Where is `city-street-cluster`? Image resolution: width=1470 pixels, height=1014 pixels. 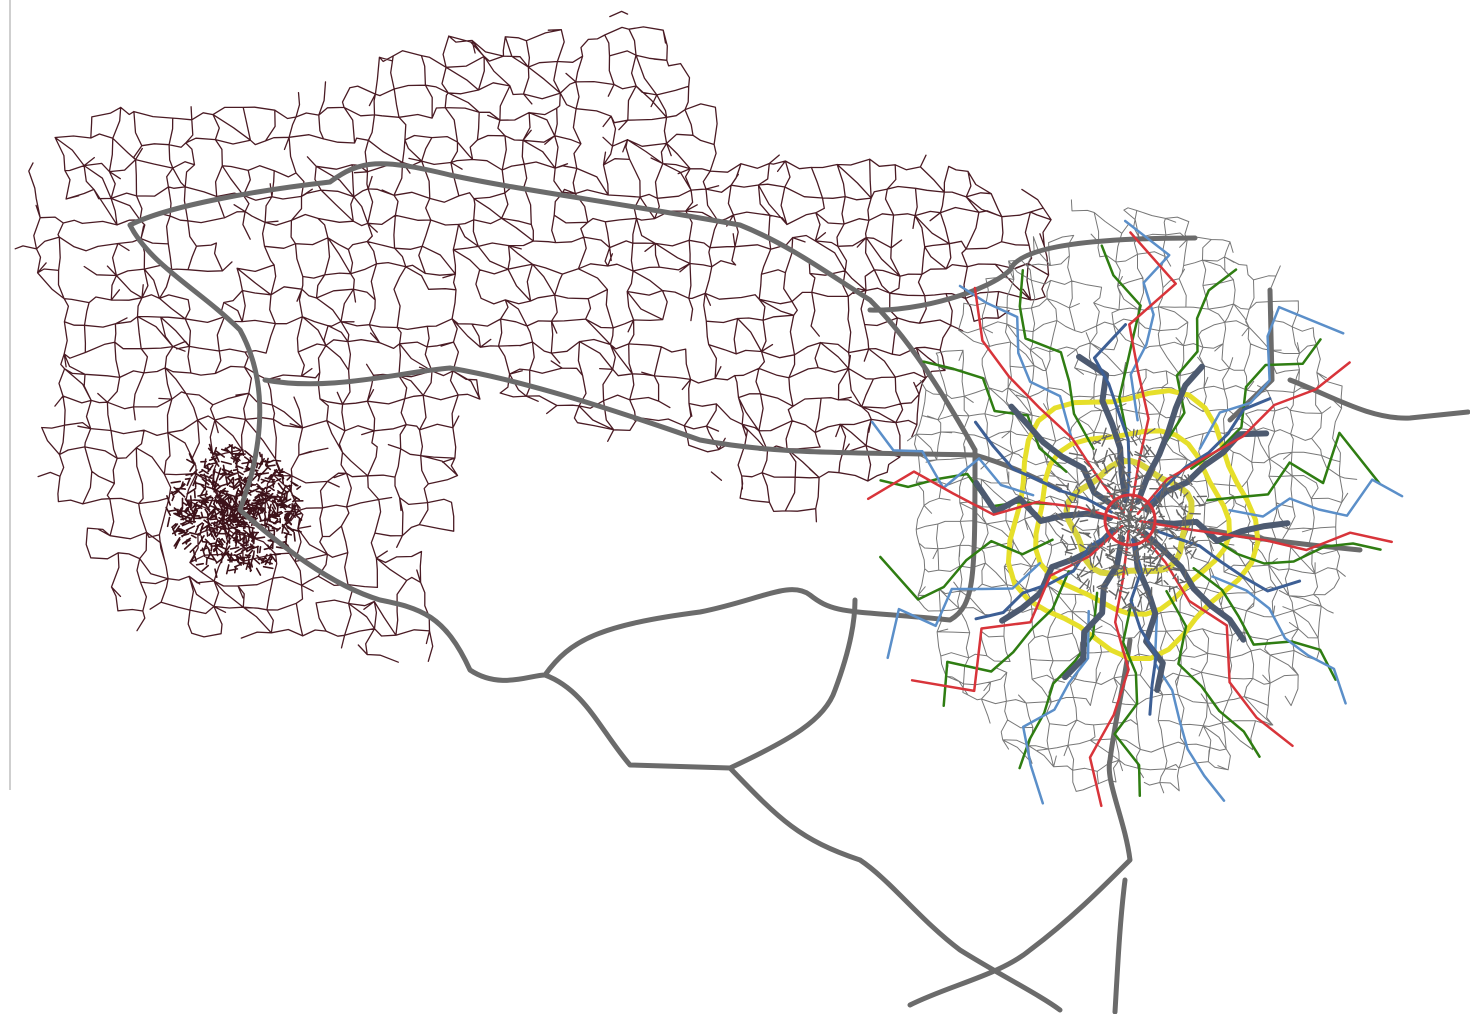 city-street-cluster is located at coordinates (234, 510).